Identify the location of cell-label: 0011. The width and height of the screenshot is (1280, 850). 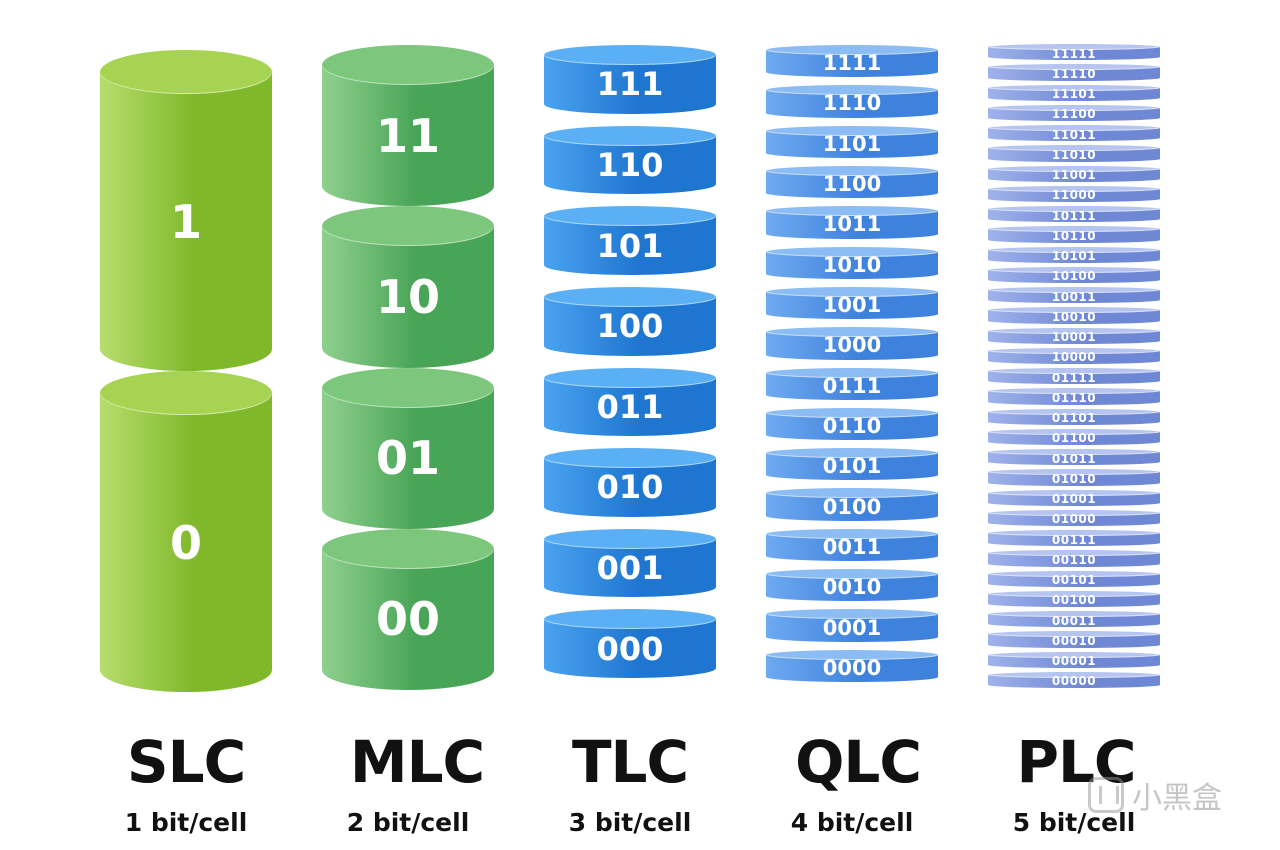
(852, 546).